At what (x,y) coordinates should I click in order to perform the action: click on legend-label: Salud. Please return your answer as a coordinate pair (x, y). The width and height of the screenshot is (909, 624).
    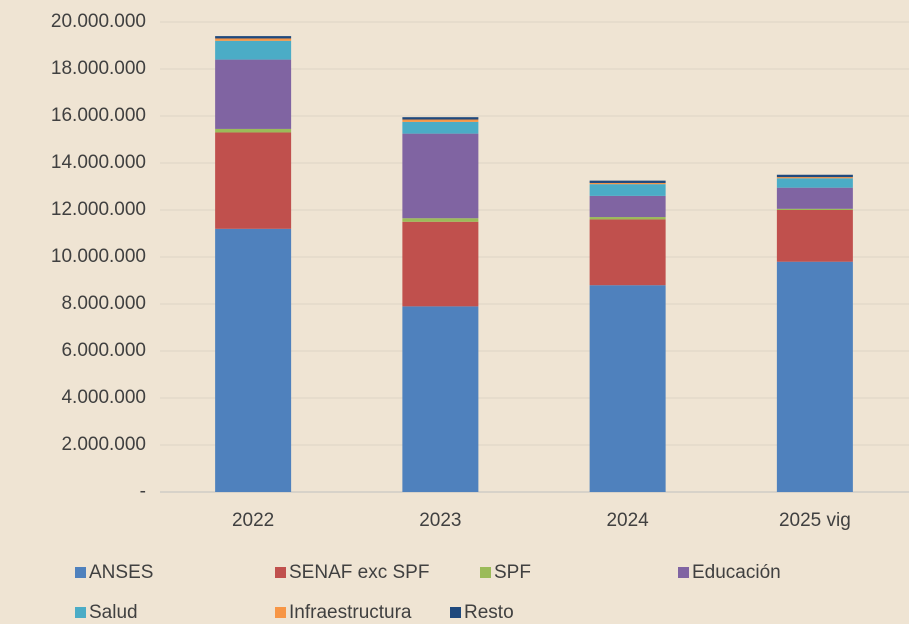
    Looking at the image, I should click on (113, 612).